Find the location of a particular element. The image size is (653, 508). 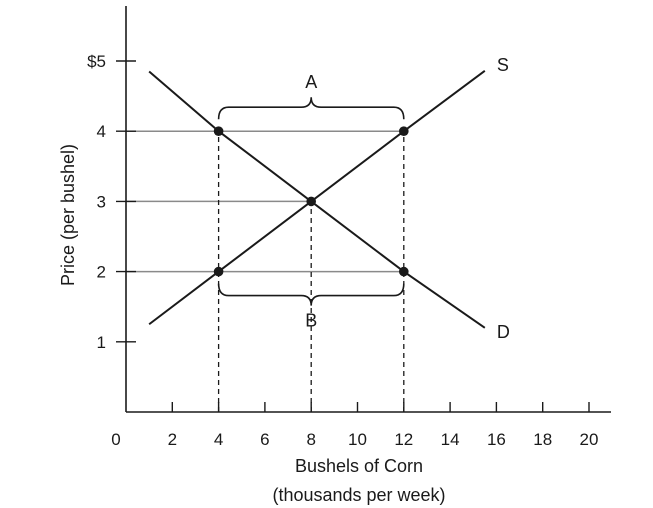

curve-label-s: S is located at coordinates (503, 65).